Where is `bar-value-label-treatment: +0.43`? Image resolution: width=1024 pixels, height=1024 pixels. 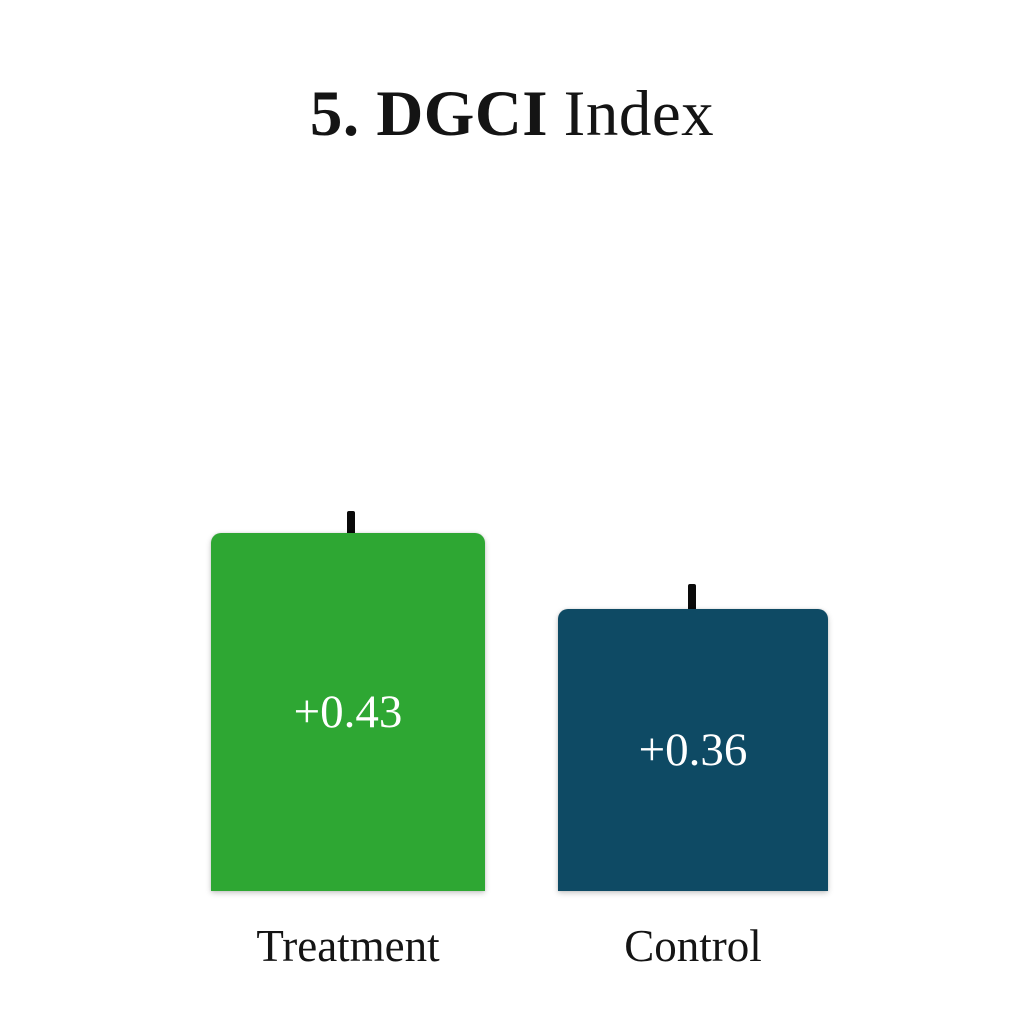 bar-value-label-treatment: +0.43 is located at coordinates (348, 711).